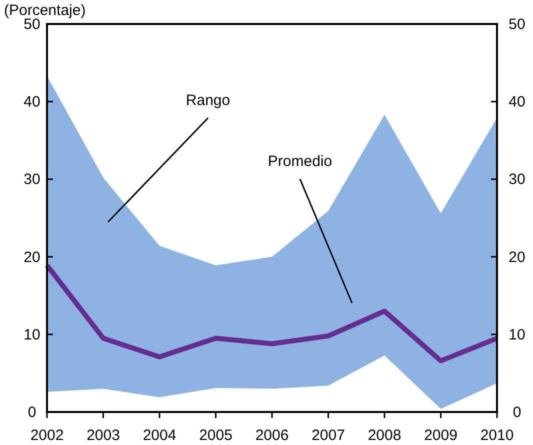 Image resolution: width=533 pixels, height=445 pixels. Describe the element at coordinates (517, 412) in the screenshot. I see `y2-tick-label: 0` at that location.